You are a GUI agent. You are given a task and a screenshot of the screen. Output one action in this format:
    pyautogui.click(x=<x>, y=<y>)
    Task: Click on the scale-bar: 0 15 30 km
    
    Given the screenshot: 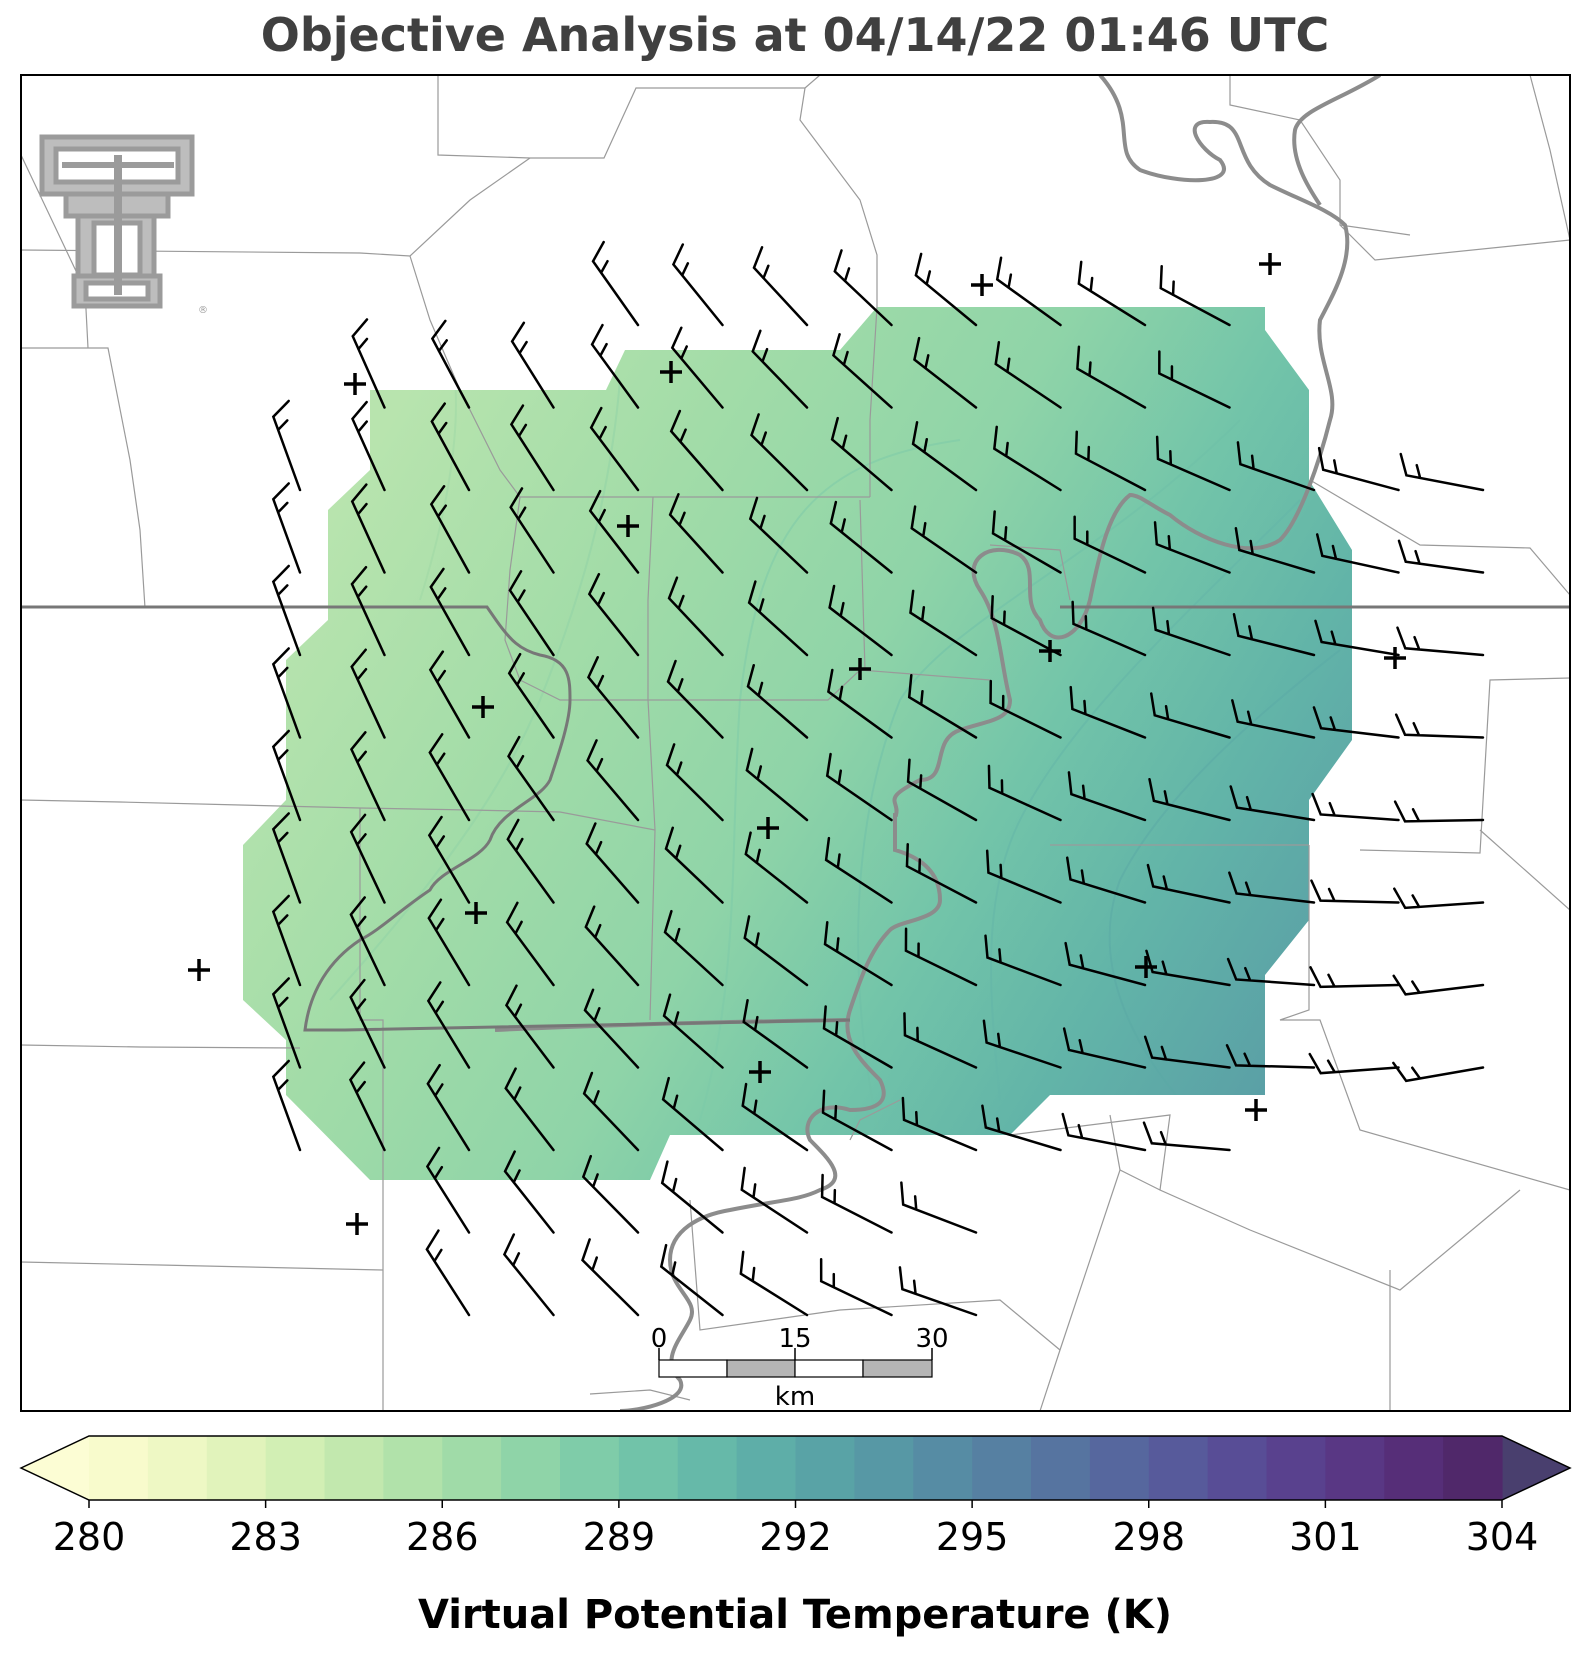 What is the action you would take?
    pyautogui.click(x=800, y=1368)
    